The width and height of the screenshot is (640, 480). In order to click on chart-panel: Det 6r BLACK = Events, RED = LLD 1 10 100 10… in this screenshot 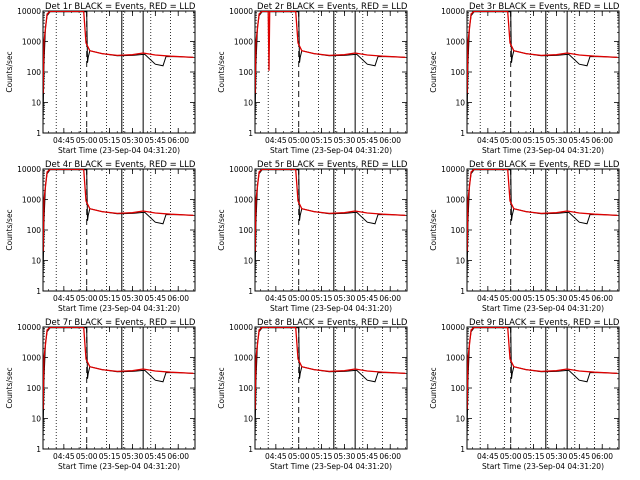, I will do `click(524, 236)`.